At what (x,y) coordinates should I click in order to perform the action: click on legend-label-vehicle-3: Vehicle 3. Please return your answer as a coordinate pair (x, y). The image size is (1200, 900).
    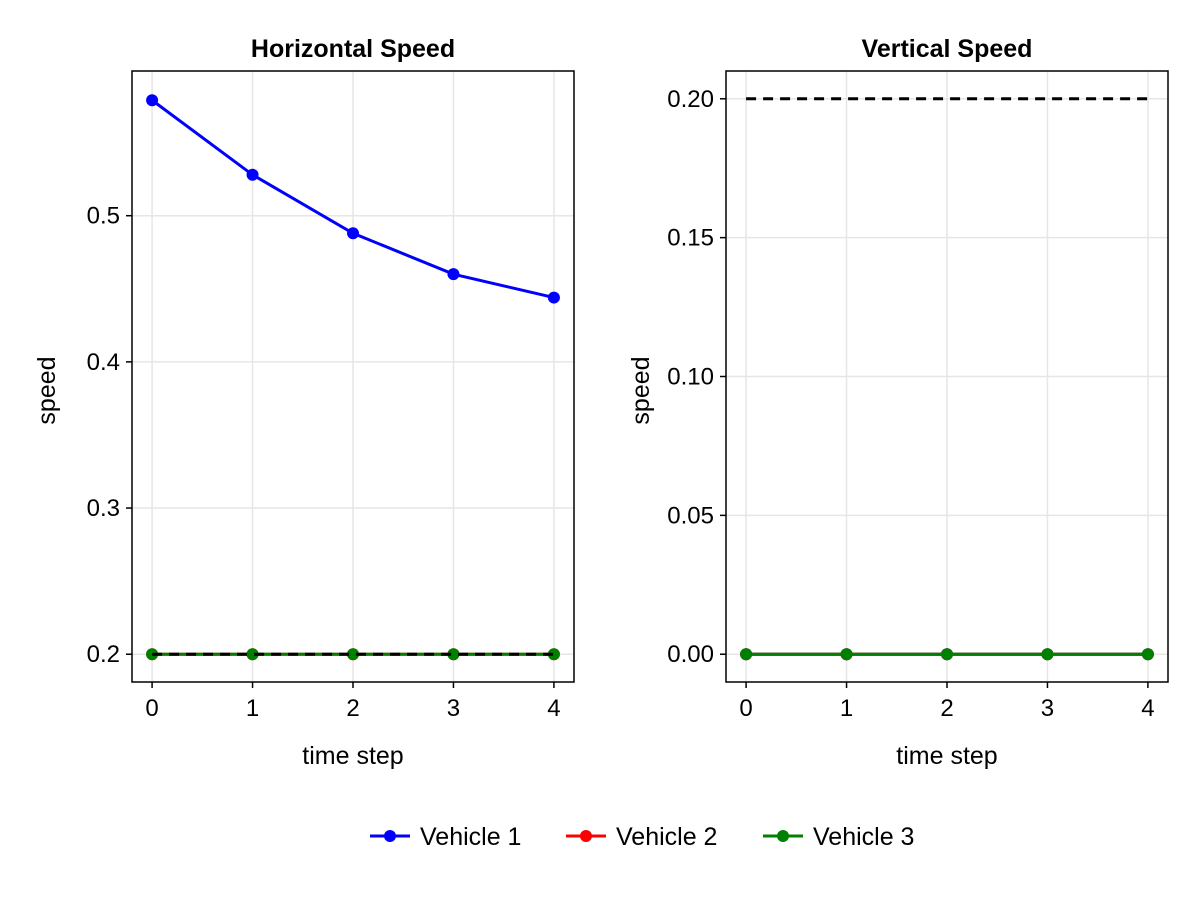
    Looking at the image, I should click on (863, 837).